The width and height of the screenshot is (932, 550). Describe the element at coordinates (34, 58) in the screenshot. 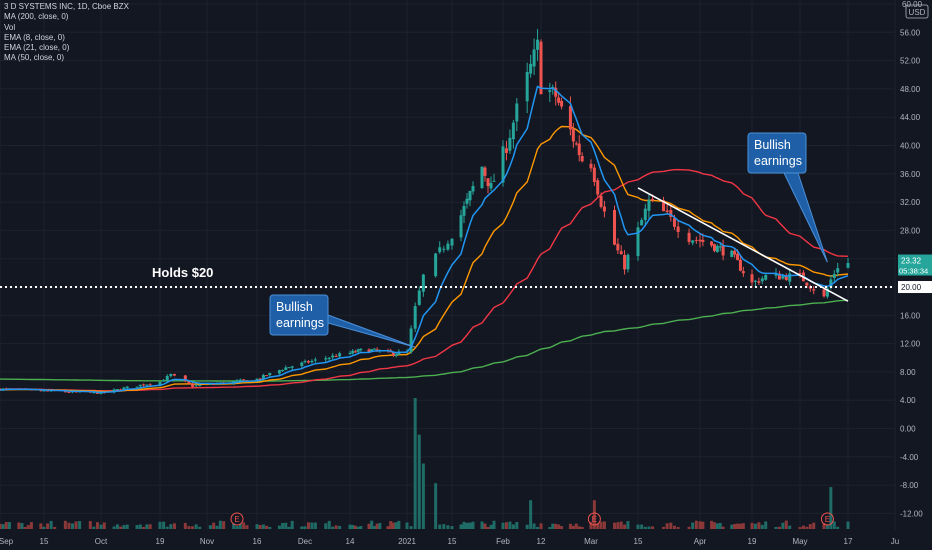

I see `legend-ma50: MA (50, close, 0)` at that location.